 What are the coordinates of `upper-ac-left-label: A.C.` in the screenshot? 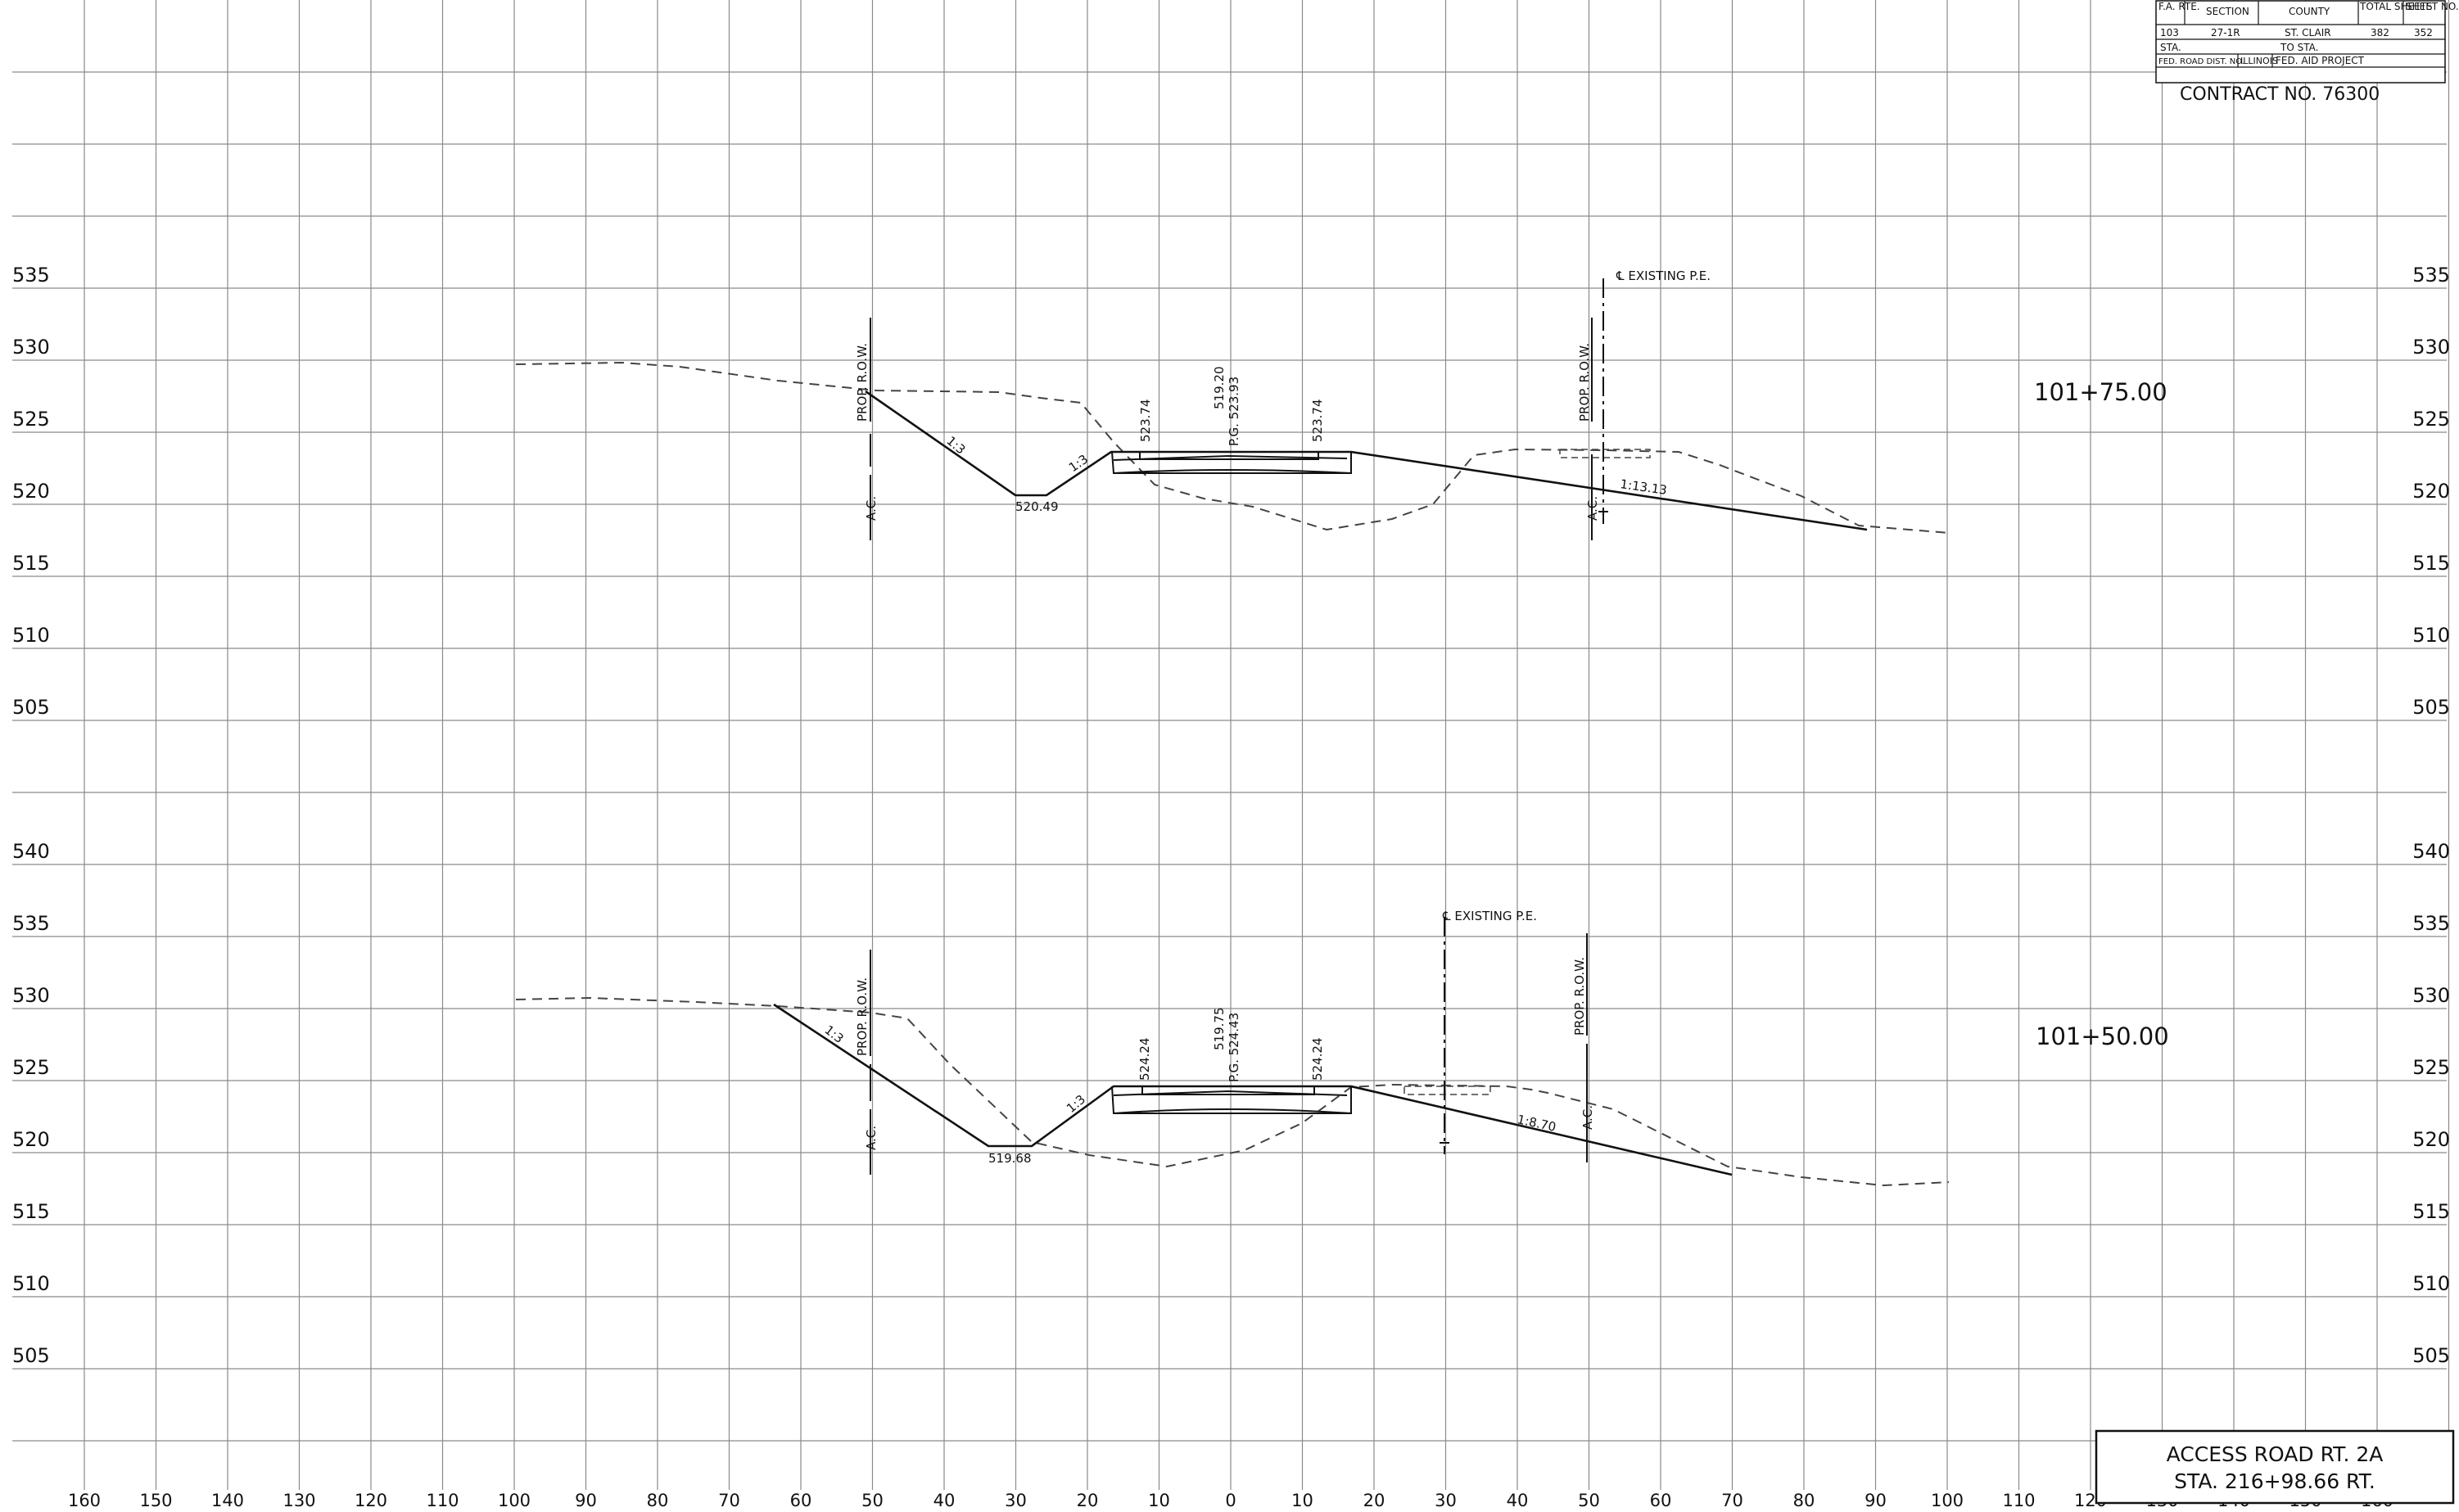 It's located at (871, 508).